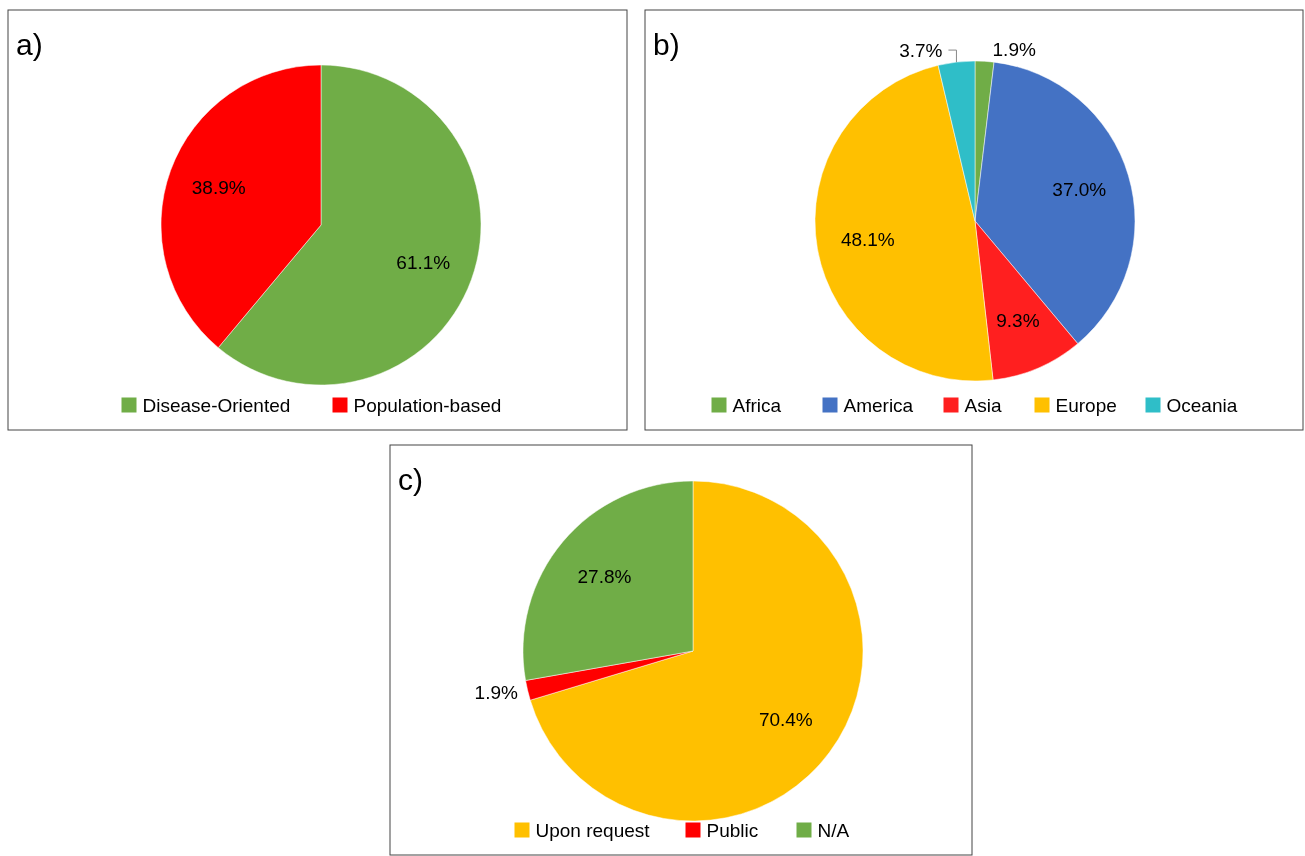 The height and width of the screenshot is (856, 1305). I want to click on legend-label: Asia, so click(983, 405).